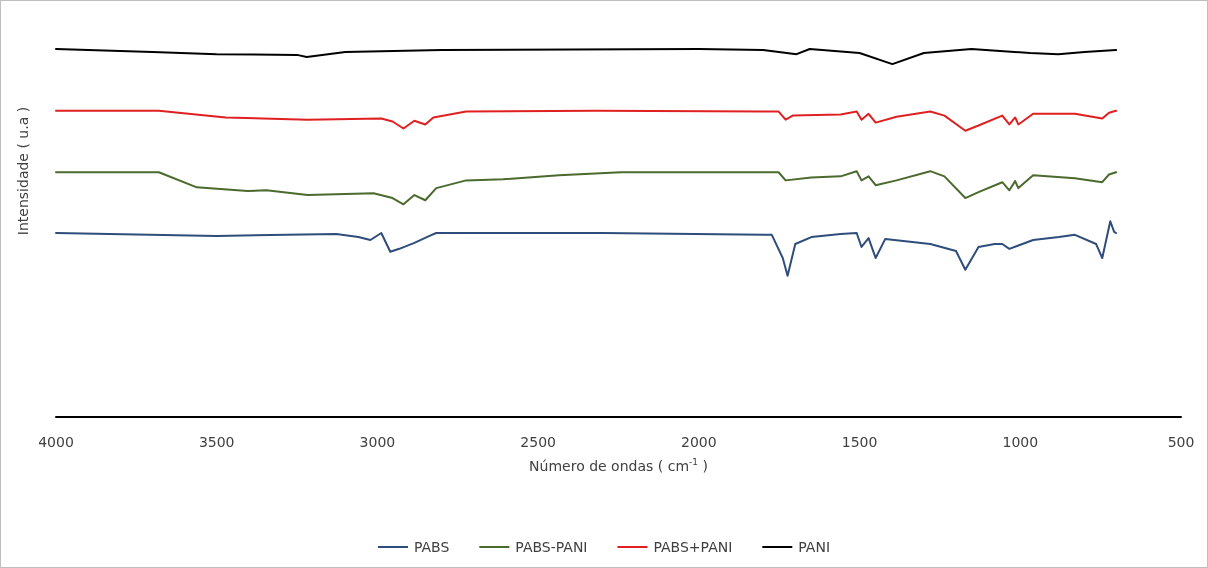 This screenshot has width=1208, height=568. Describe the element at coordinates (551, 547) in the screenshot. I see `legend-label: PABS-PANI` at that location.